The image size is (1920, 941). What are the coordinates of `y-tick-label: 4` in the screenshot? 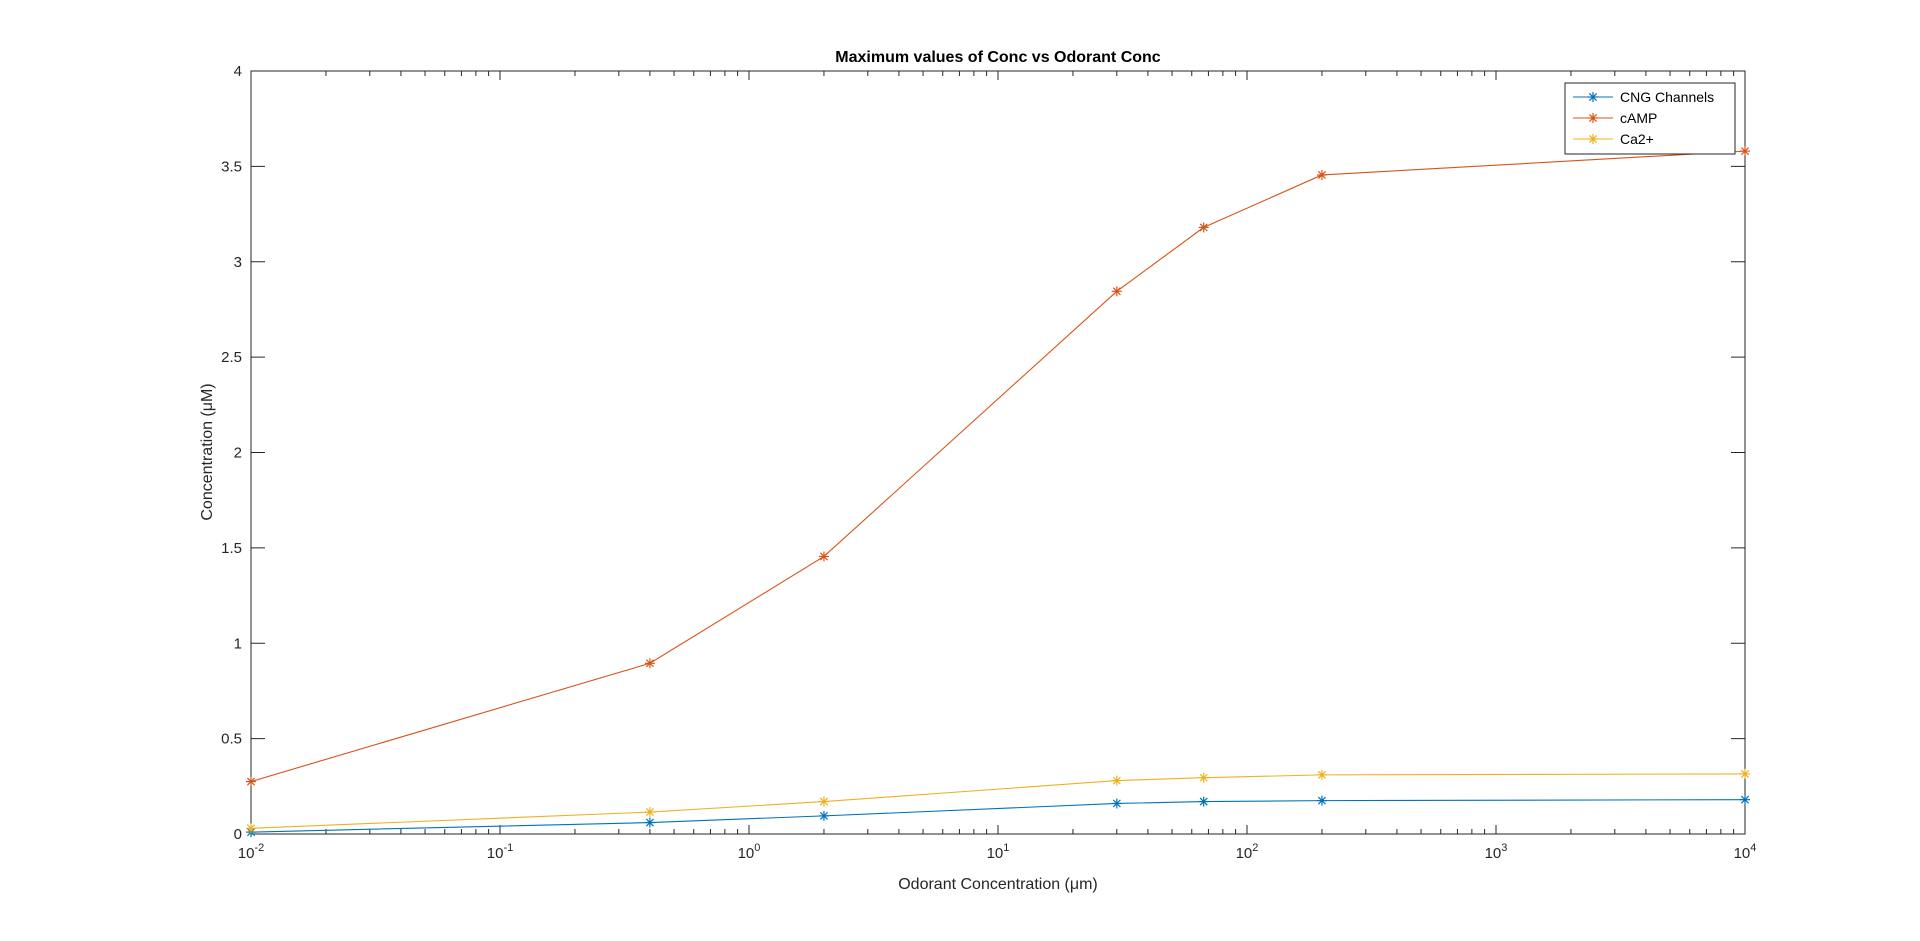 It's located at (238, 71).